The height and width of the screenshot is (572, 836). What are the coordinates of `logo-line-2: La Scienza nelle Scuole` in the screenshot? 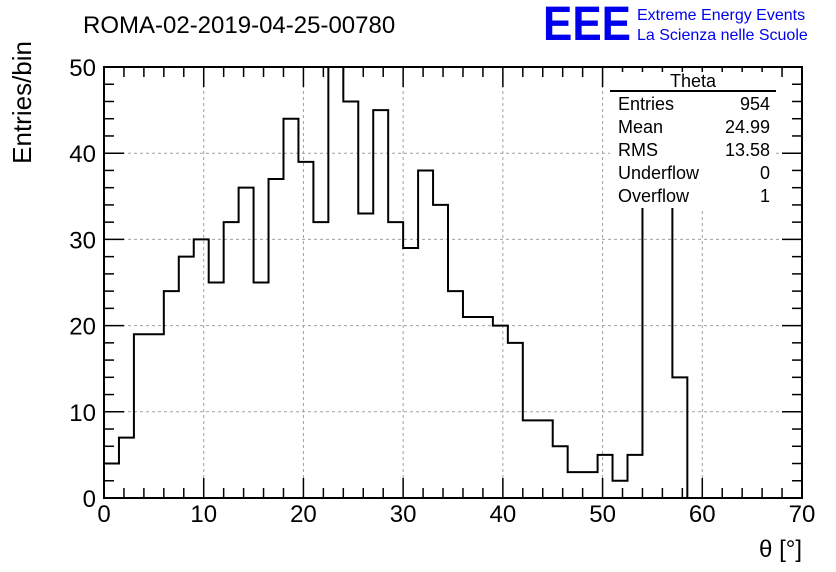 It's located at (722, 35).